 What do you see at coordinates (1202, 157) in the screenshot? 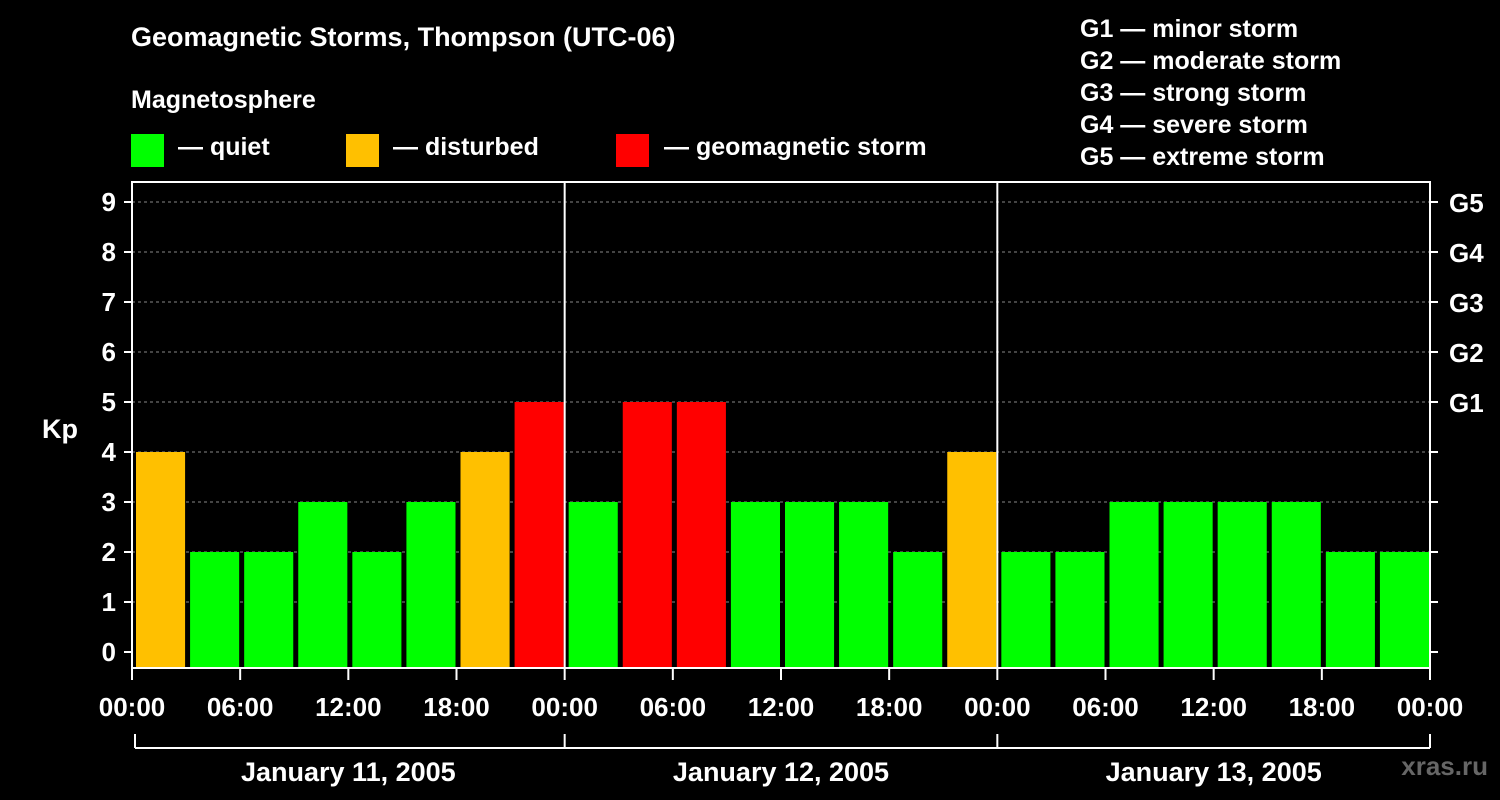
I see `g-scale-g5: G5 — extreme storm` at bounding box center [1202, 157].